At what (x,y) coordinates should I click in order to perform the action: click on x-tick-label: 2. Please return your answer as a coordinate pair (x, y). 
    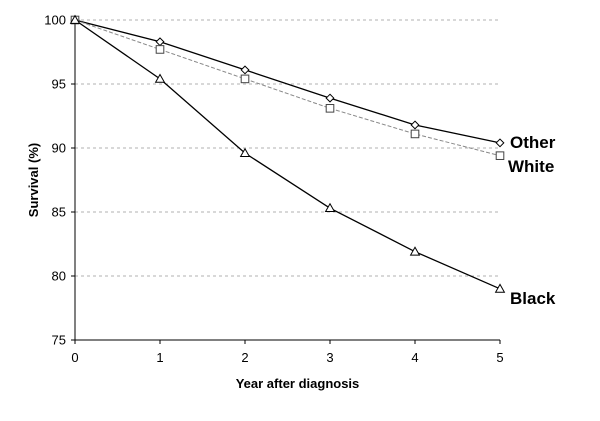
    Looking at the image, I should click on (244, 357).